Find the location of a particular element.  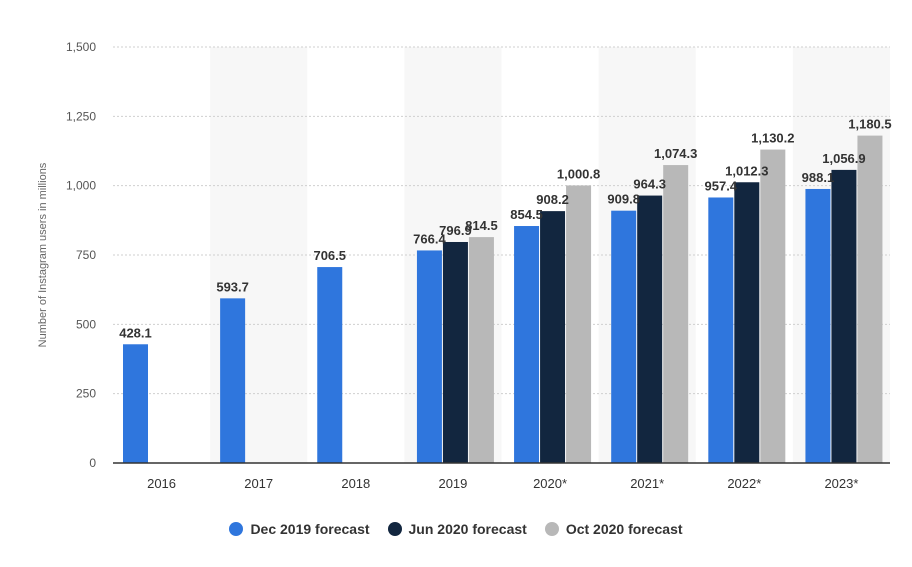

data-label: 988.1 is located at coordinates (818, 177).